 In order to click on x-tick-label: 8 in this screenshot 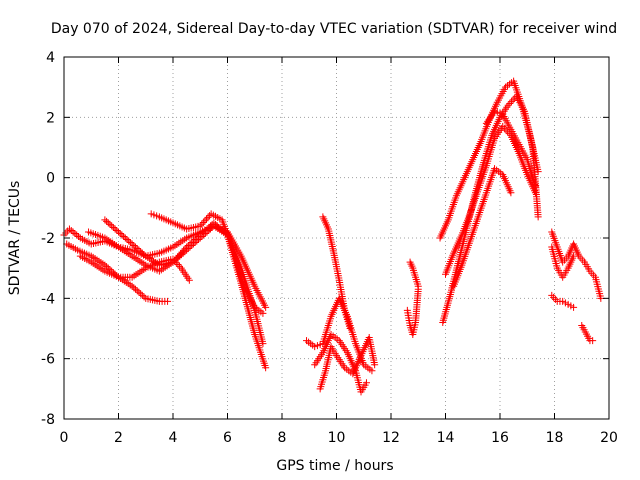, I will do `click(282, 438)`.